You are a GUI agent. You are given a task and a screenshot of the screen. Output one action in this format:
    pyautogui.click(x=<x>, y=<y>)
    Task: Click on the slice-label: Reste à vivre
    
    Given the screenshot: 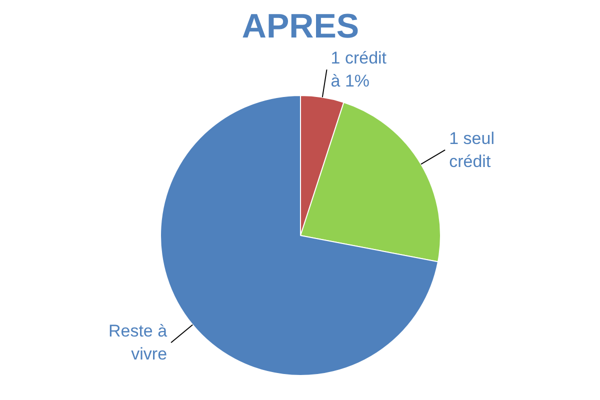 What is the action you would take?
    pyautogui.click(x=138, y=343)
    